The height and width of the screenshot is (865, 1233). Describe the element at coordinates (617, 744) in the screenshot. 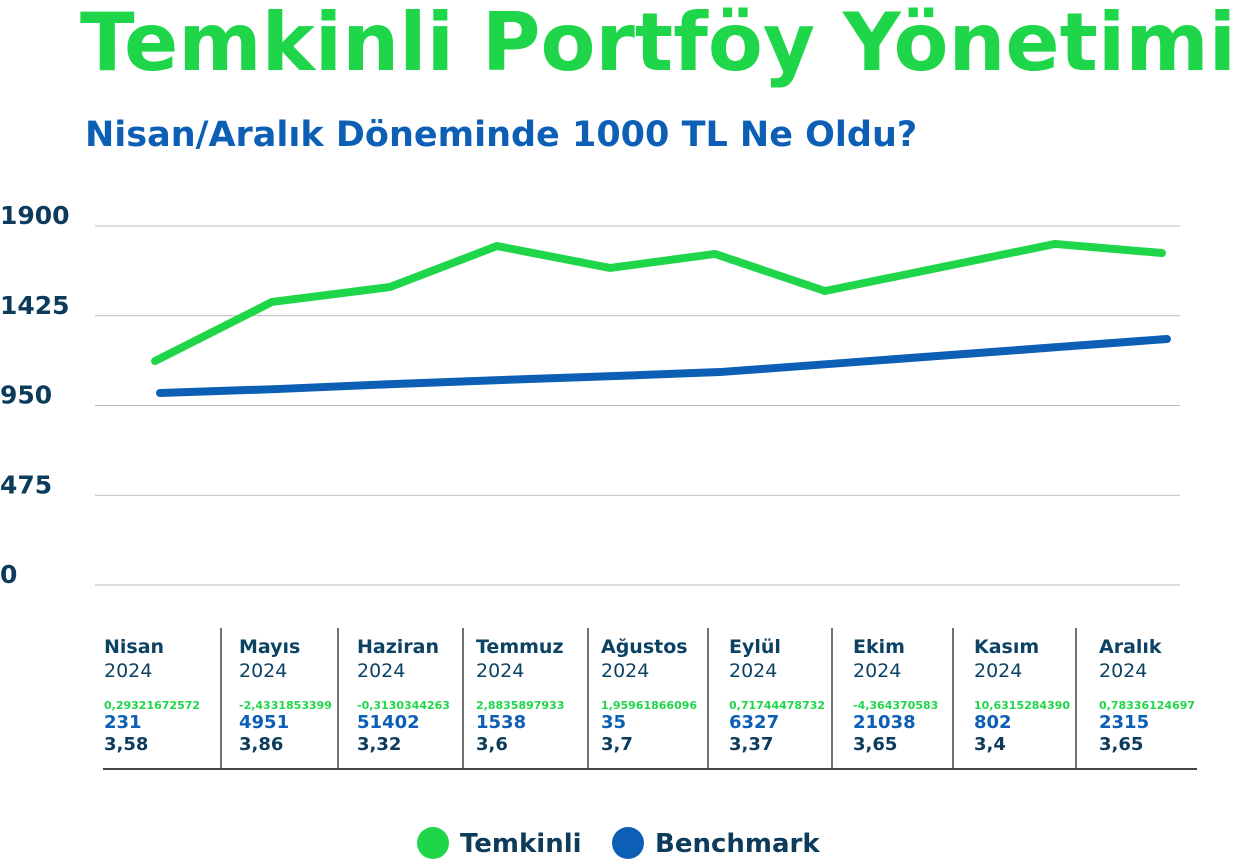

I see `dark-value: 3,7` at that location.